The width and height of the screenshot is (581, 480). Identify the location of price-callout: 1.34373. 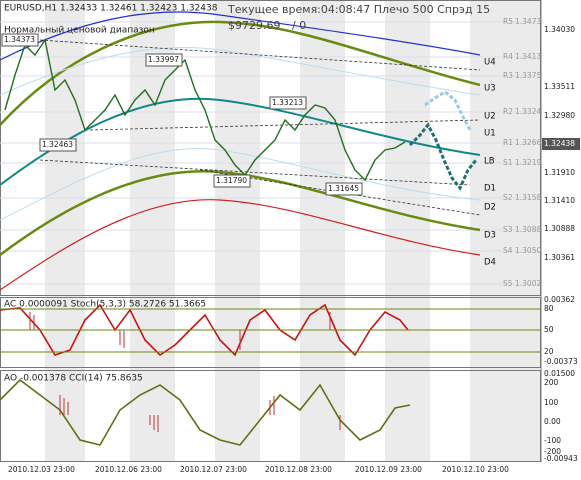
(19, 39).